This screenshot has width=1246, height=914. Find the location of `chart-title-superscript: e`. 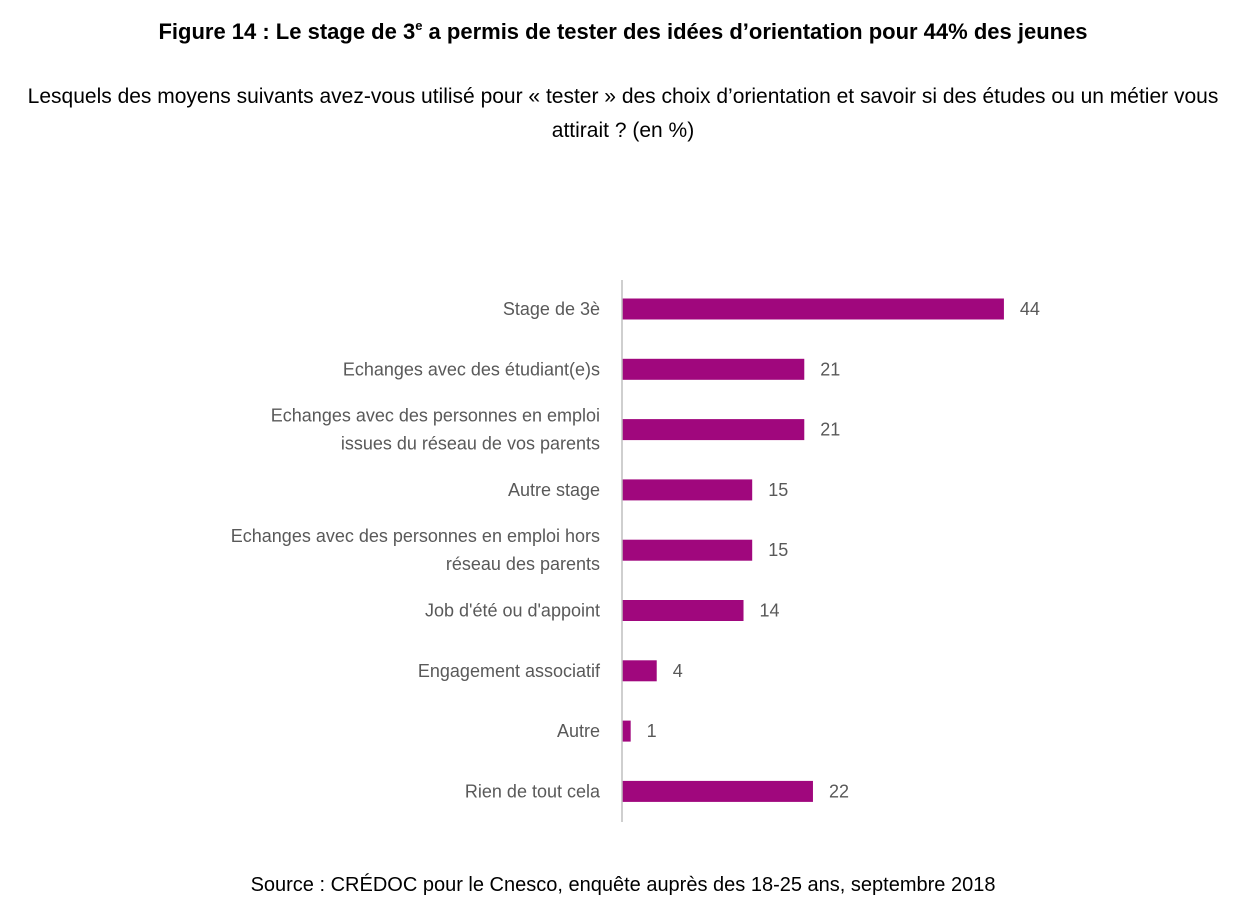

chart-title-superscript: e is located at coordinates (419, 25).